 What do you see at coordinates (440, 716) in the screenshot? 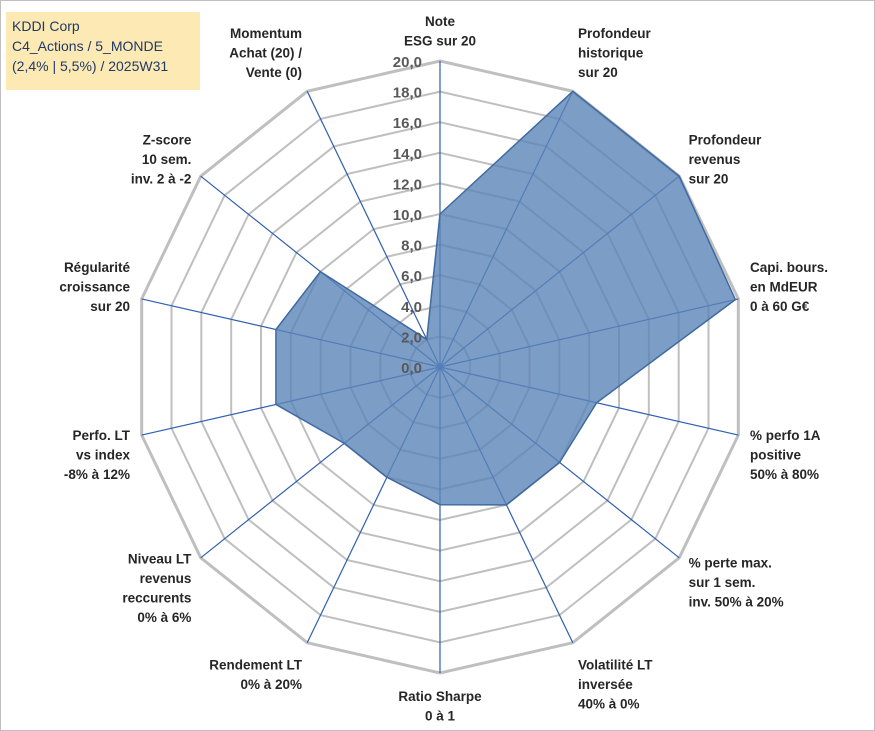
I see `axis-label-line: 0 à 1` at bounding box center [440, 716].